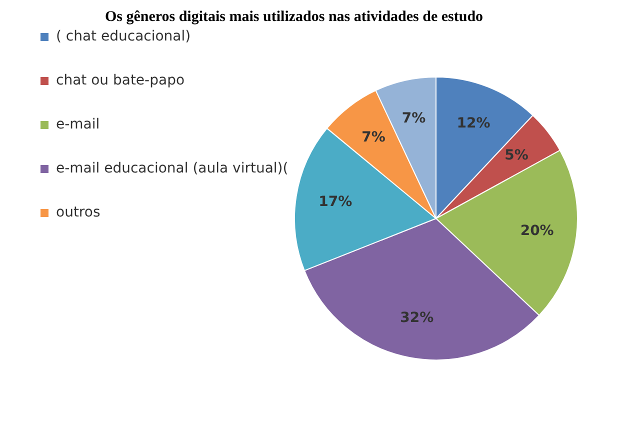 The height and width of the screenshot is (427, 638). What do you see at coordinates (120, 80) in the screenshot?
I see `legend-label: chat ou bate-papo` at bounding box center [120, 80].